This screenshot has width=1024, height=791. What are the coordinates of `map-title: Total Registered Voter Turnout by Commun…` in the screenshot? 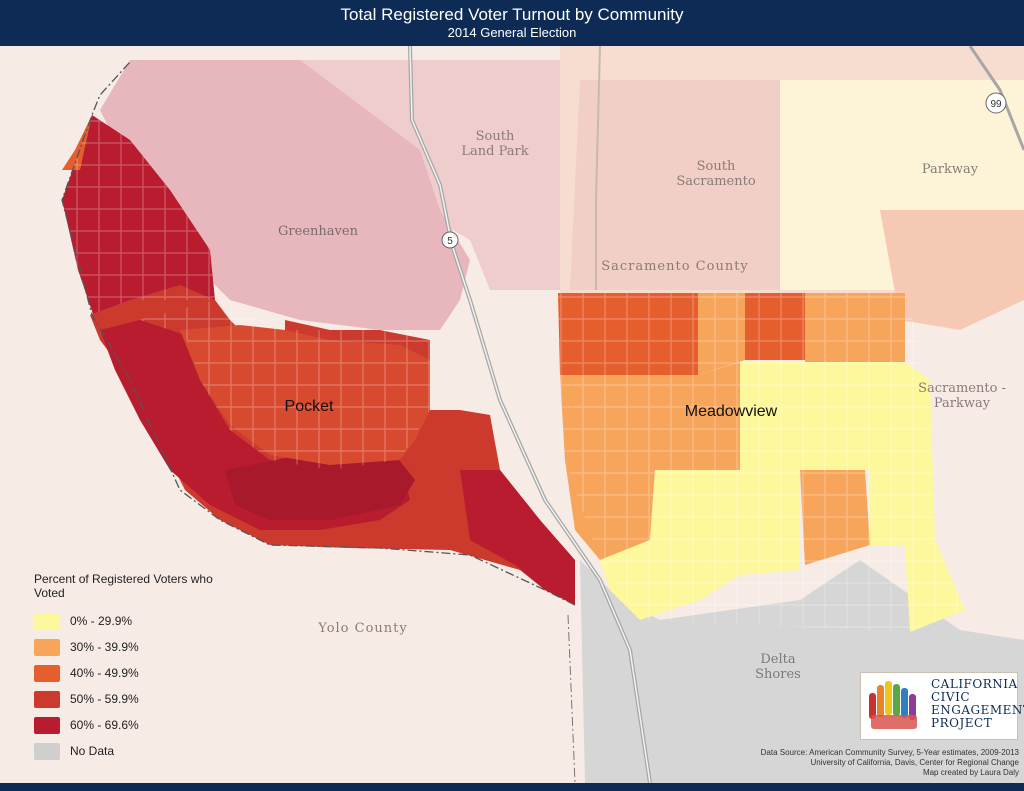 It's located at (512, 14).